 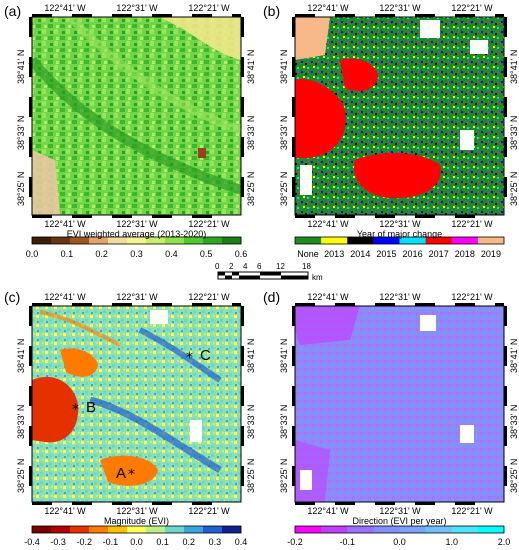 I want to click on panel-label-b: (b), so click(x=272, y=11).